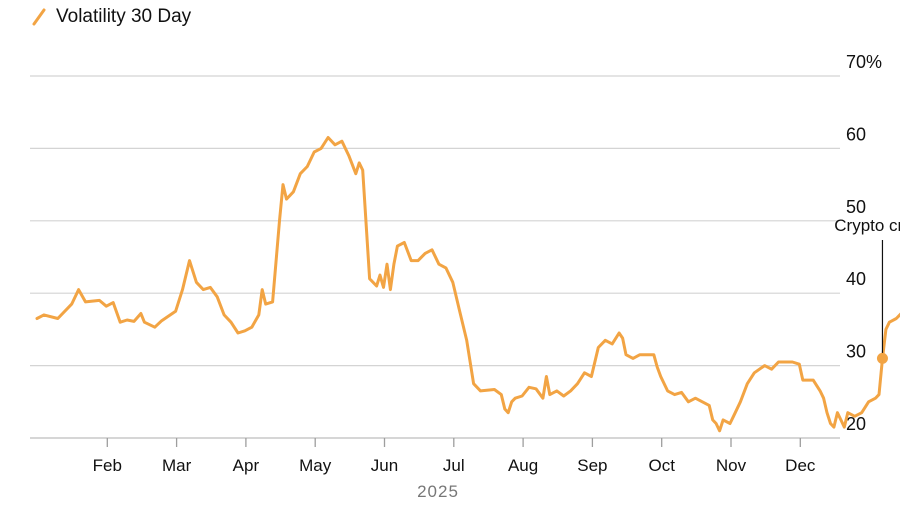 The image size is (900, 510). I want to click on y-tick-label: 30, so click(856, 352).